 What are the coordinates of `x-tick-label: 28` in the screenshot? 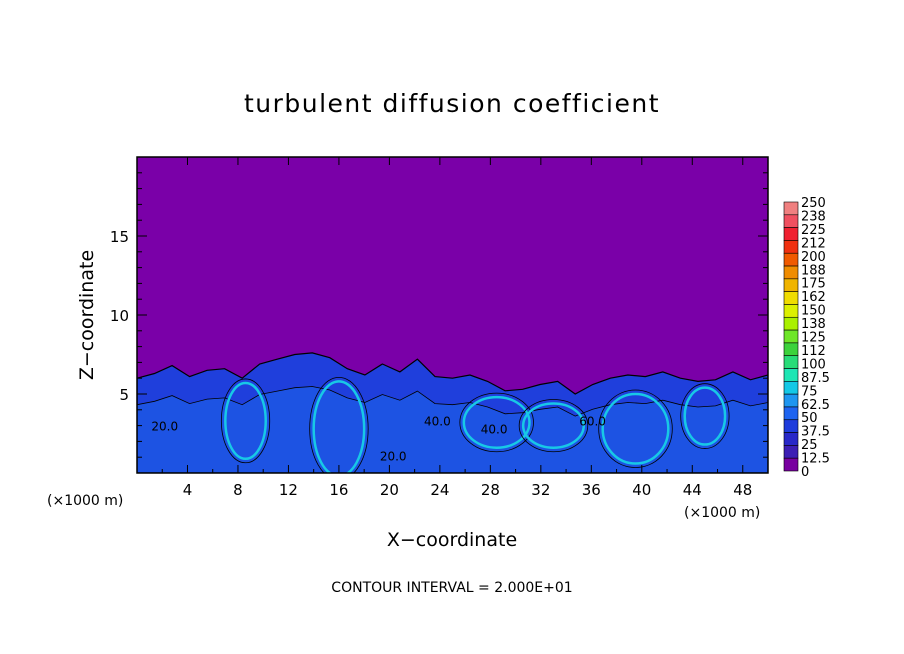 It's located at (490, 490).